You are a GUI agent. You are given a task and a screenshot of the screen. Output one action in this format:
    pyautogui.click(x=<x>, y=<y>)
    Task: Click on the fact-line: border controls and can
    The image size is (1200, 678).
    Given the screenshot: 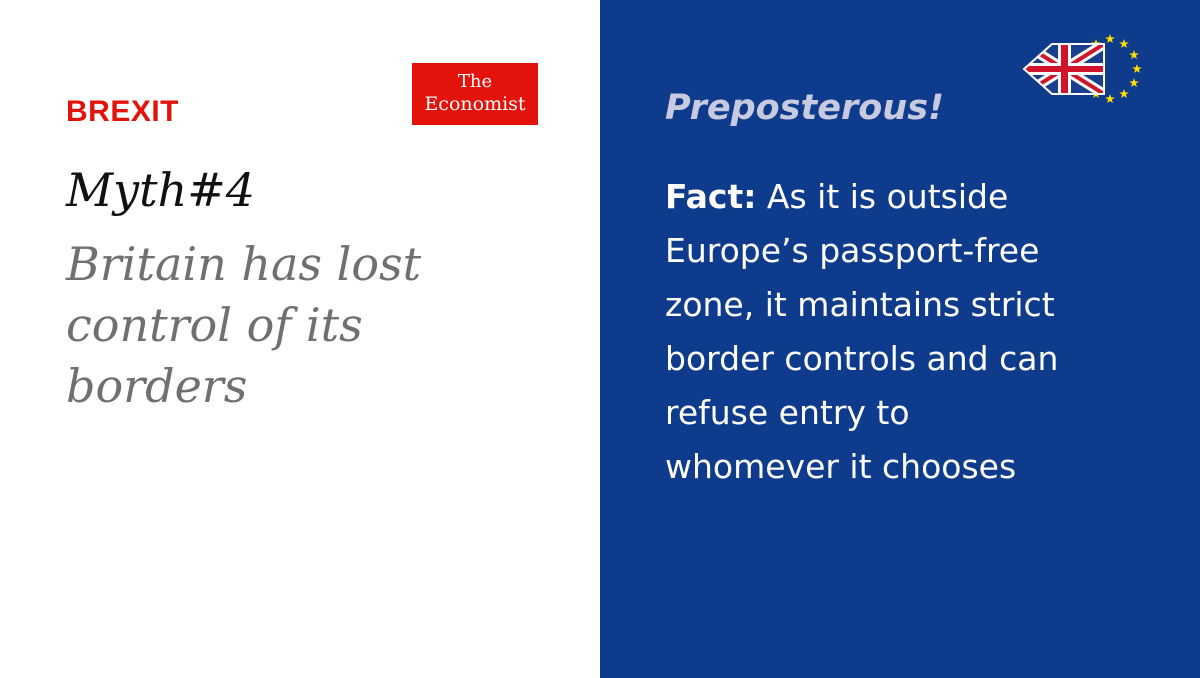 What is the action you would take?
    pyautogui.click(x=862, y=358)
    